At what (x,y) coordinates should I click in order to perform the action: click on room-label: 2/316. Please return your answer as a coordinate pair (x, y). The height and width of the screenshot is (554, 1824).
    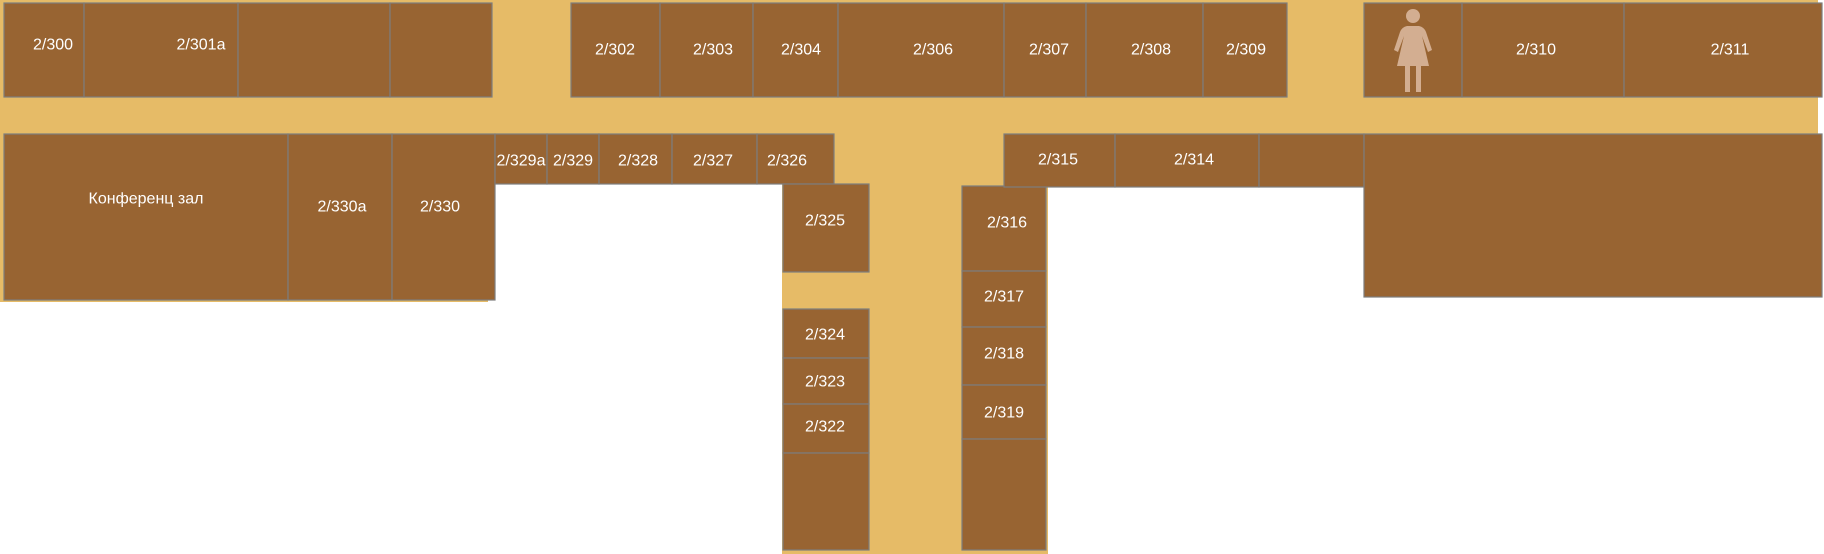
    Looking at the image, I should click on (1007, 223).